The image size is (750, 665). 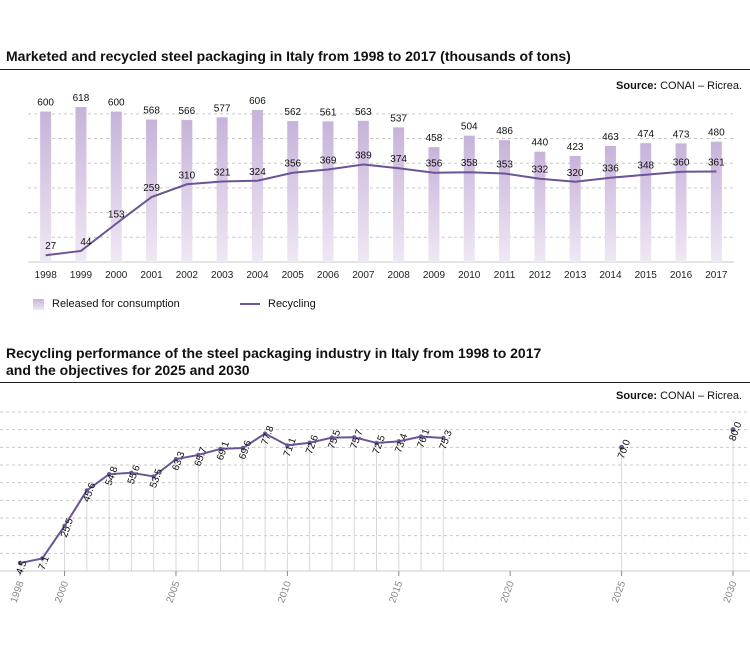 I want to click on recycling-value-label: 332, so click(x=540, y=170).